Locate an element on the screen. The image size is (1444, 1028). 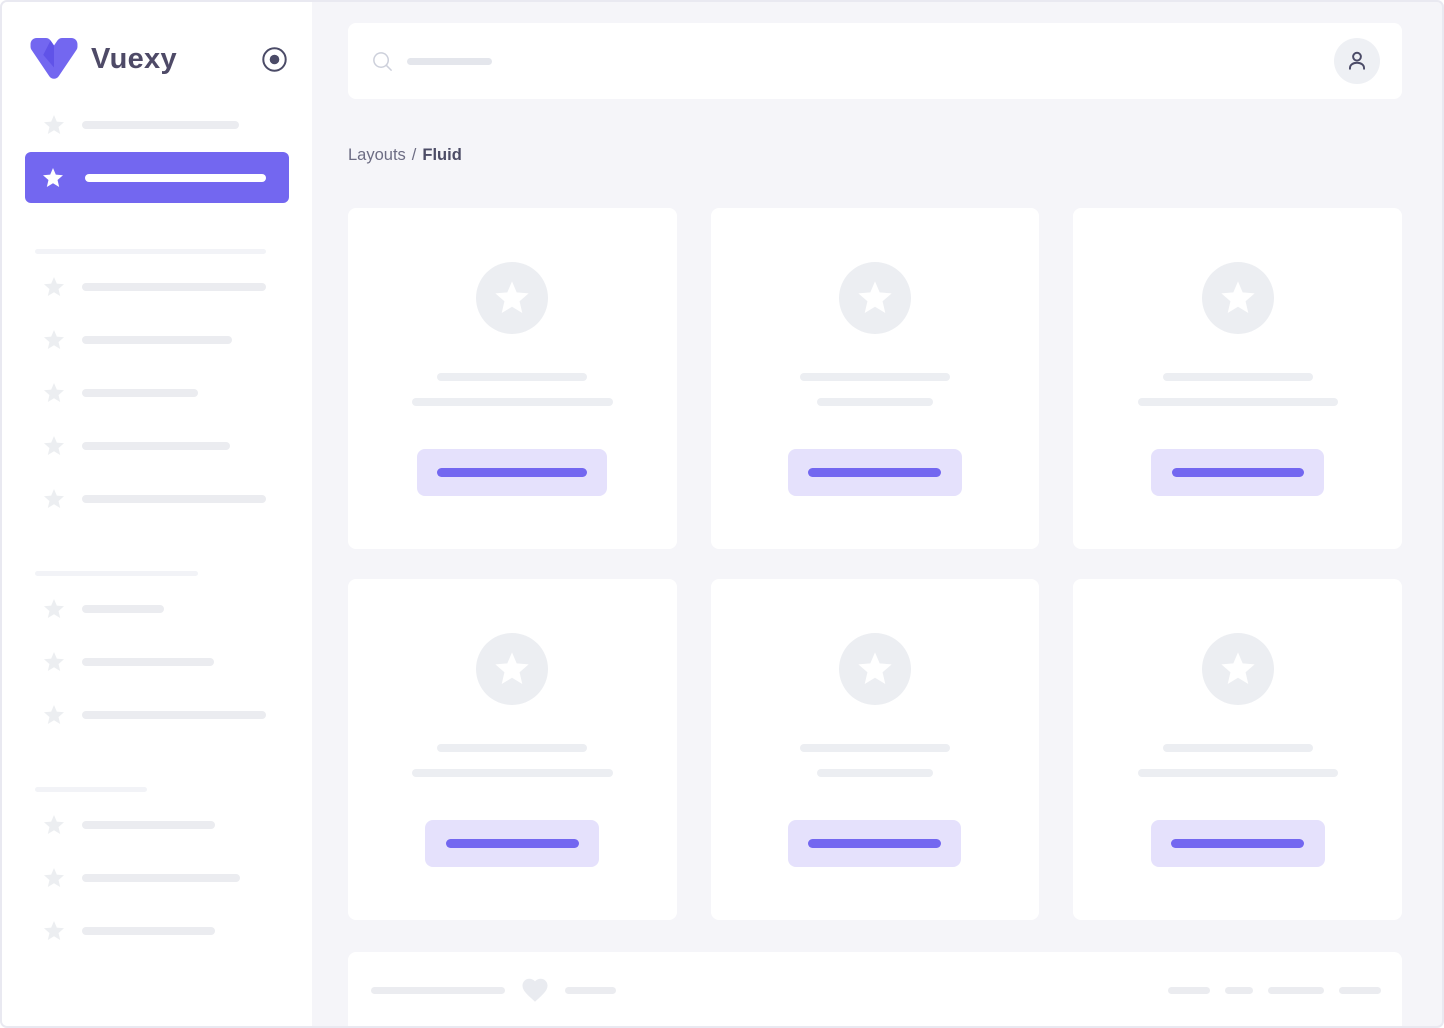
user-avatar-button is located at coordinates (1357, 61).